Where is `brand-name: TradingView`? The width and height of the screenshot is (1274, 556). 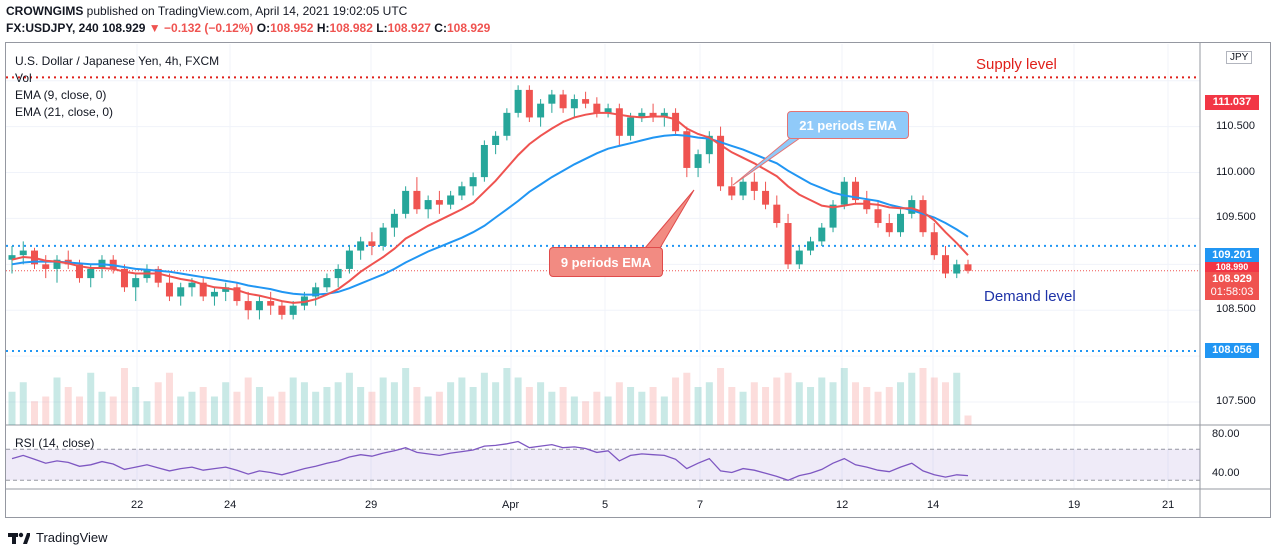 brand-name: TradingView is located at coordinates (72, 537).